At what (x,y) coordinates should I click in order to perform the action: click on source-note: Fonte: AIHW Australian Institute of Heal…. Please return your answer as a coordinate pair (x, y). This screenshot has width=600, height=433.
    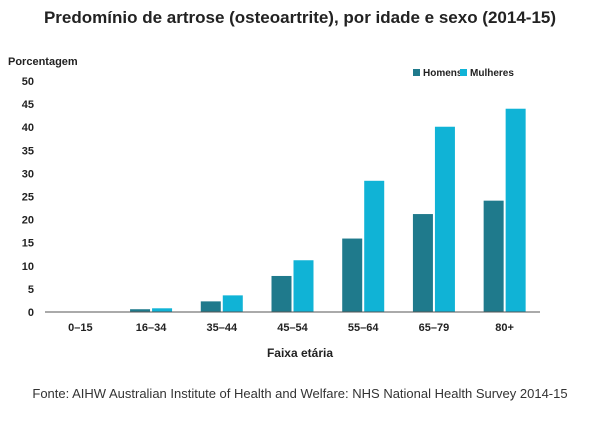
    Looking at the image, I should click on (300, 393).